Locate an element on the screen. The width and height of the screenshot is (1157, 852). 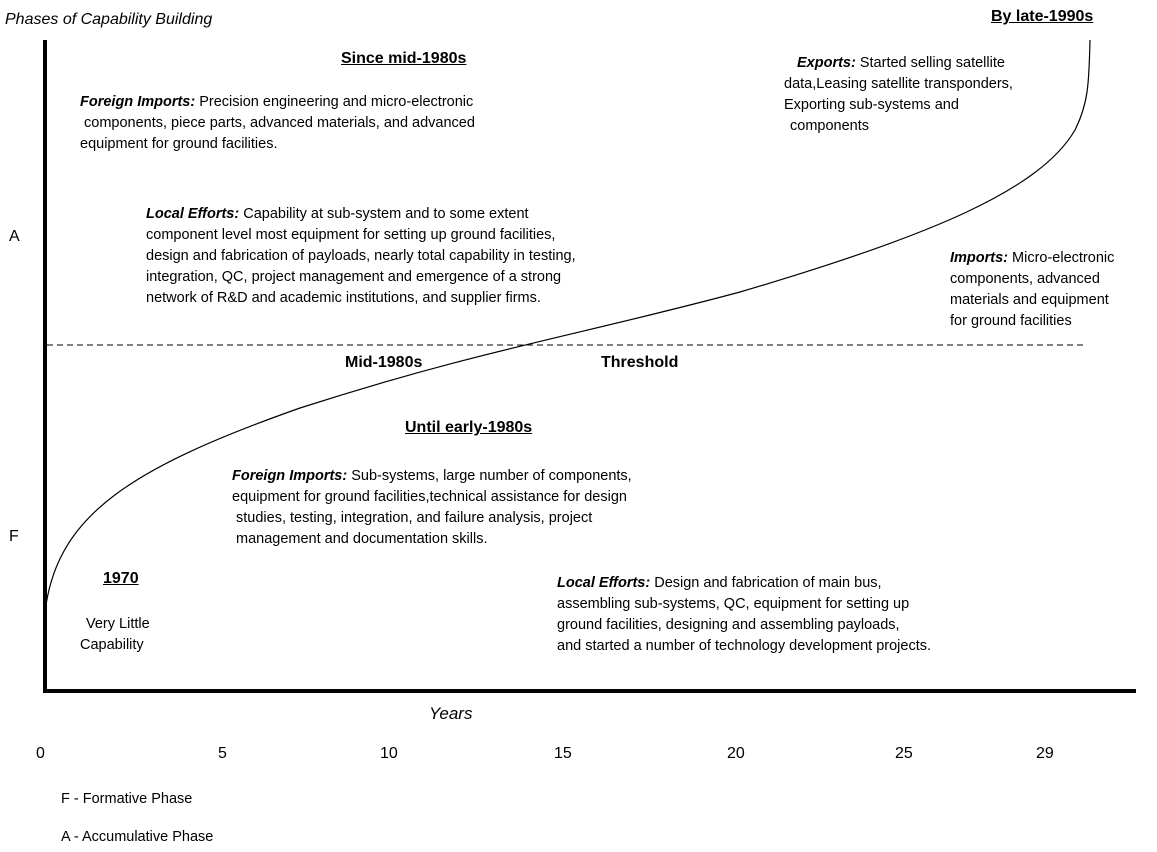
diagram-title: Phases of Capability Building is located at coordinates (109, 19).